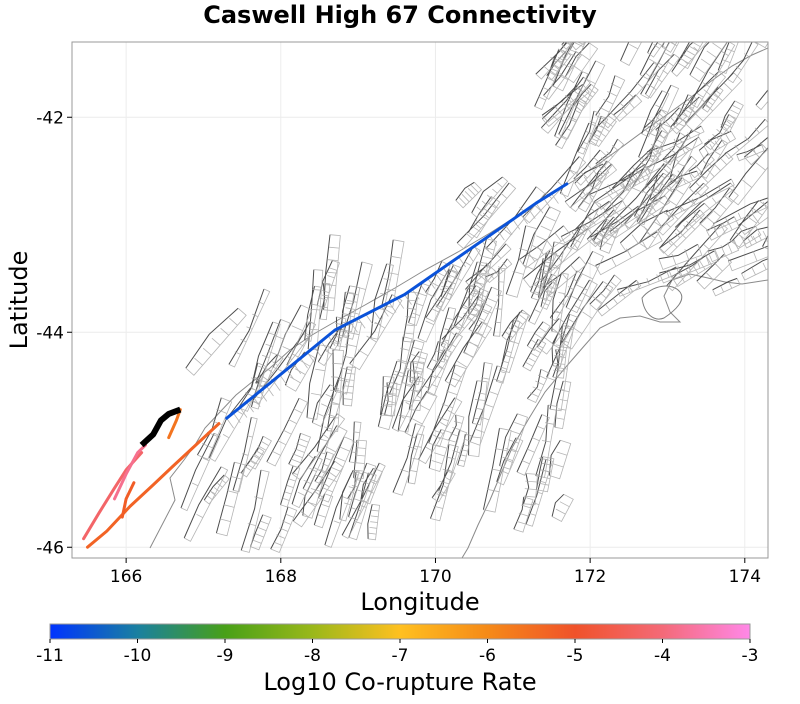 The width and height of the screenshot is (800, 704). What do you see at coordinates (400, 631) in the screenshot?
I see `colorbar` at bounding box center [400, 631].